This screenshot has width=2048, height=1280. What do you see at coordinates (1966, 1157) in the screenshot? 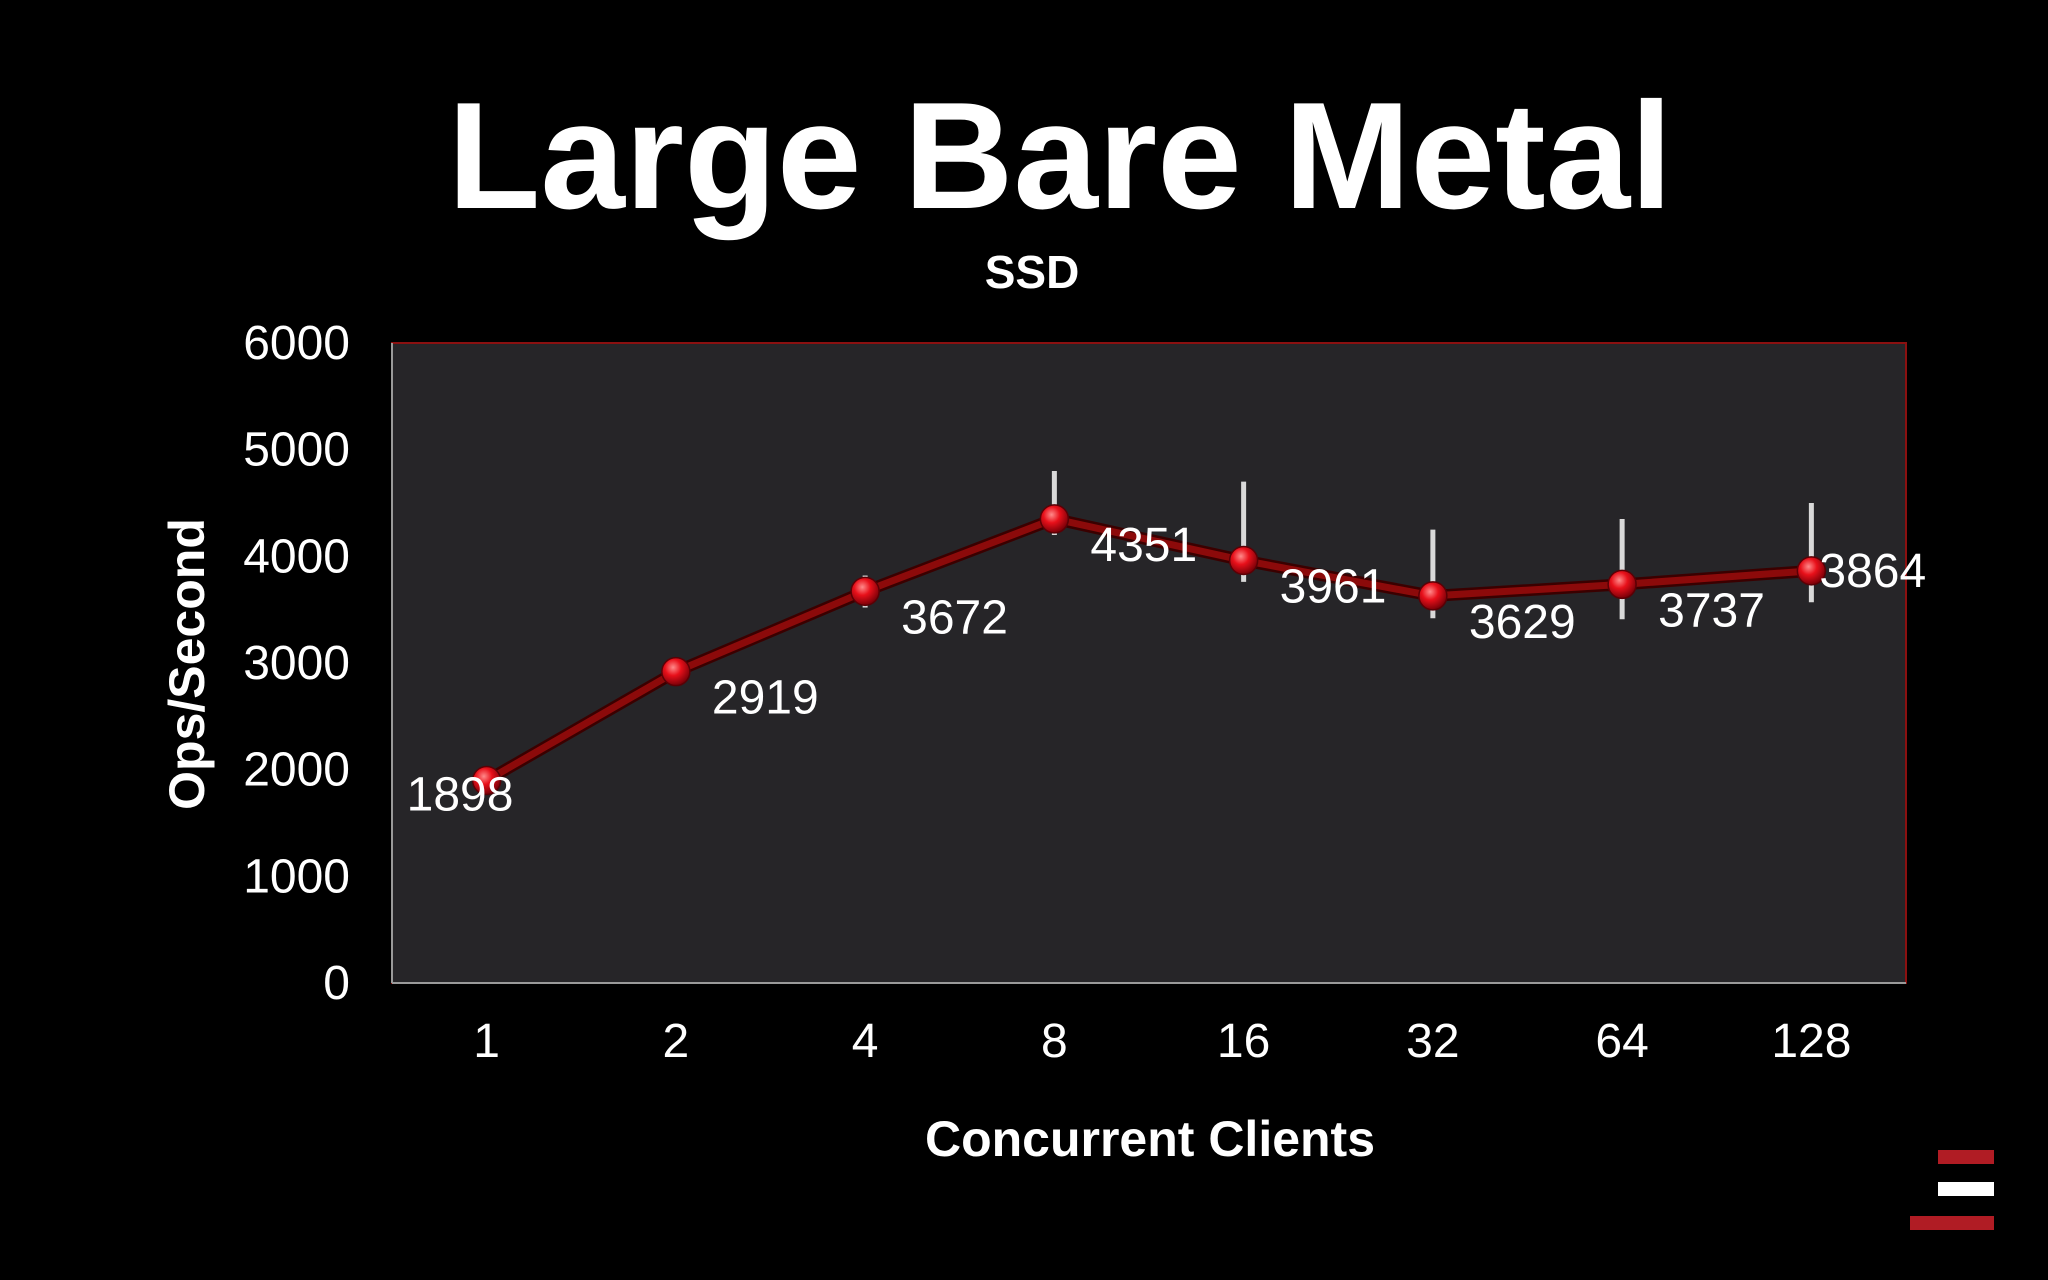
I see `logo-bar-top` at bounding box center [1966, 1157].